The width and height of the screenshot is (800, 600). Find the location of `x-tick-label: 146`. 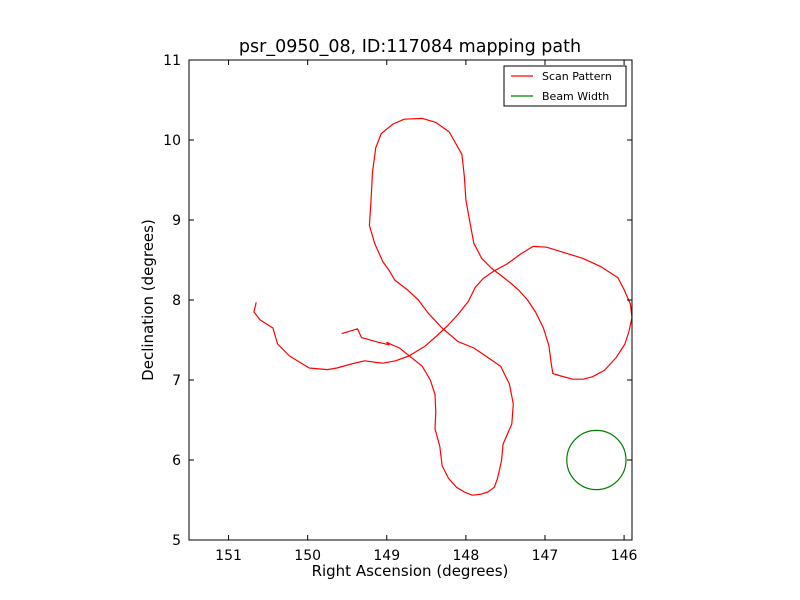

x-tick-label: 146 is located at coordinates (624, 556).